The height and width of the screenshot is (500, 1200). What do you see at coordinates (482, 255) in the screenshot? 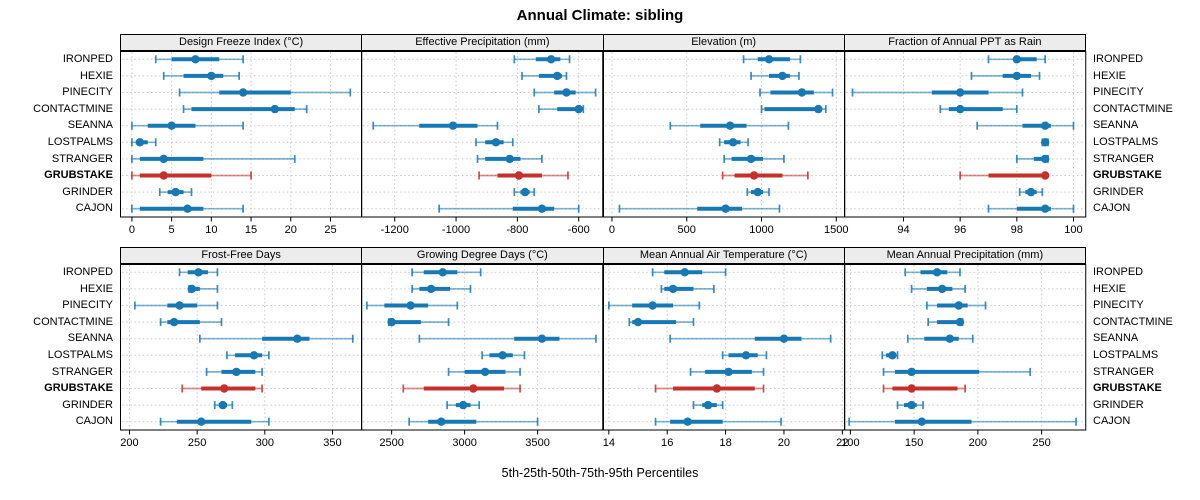
I see `panel-header: Growing Degree Days (°C)` at bounding box center [482, 255].